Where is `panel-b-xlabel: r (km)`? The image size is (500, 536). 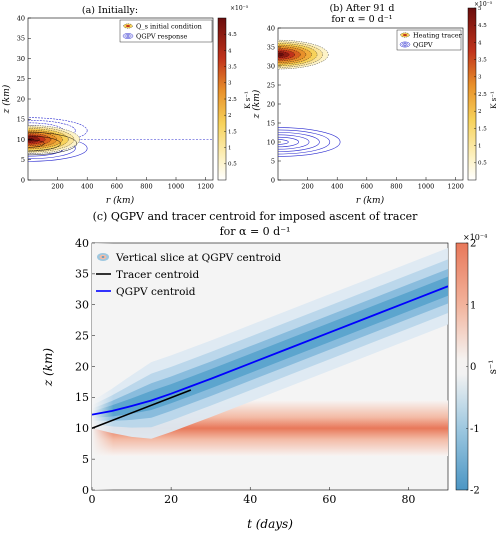
panel-b-xlabel: r (km) is located at coordinates (370, 200).